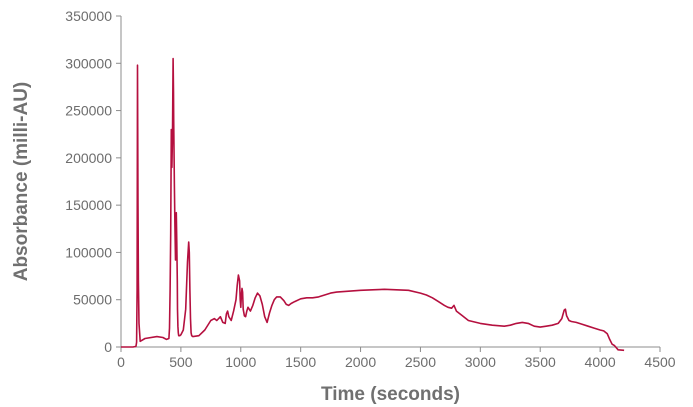 The width and height of the screenshot is (693, 407). Describe the element at coordinates (480, 362) in the screenshot. I see `x-tick-label: 3000` at that location.